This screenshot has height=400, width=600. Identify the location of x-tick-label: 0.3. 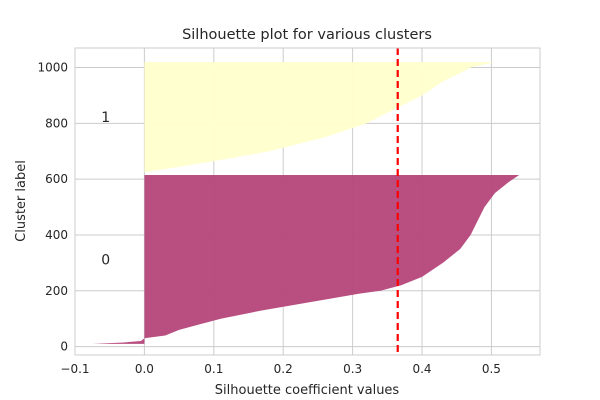
(352, 369).